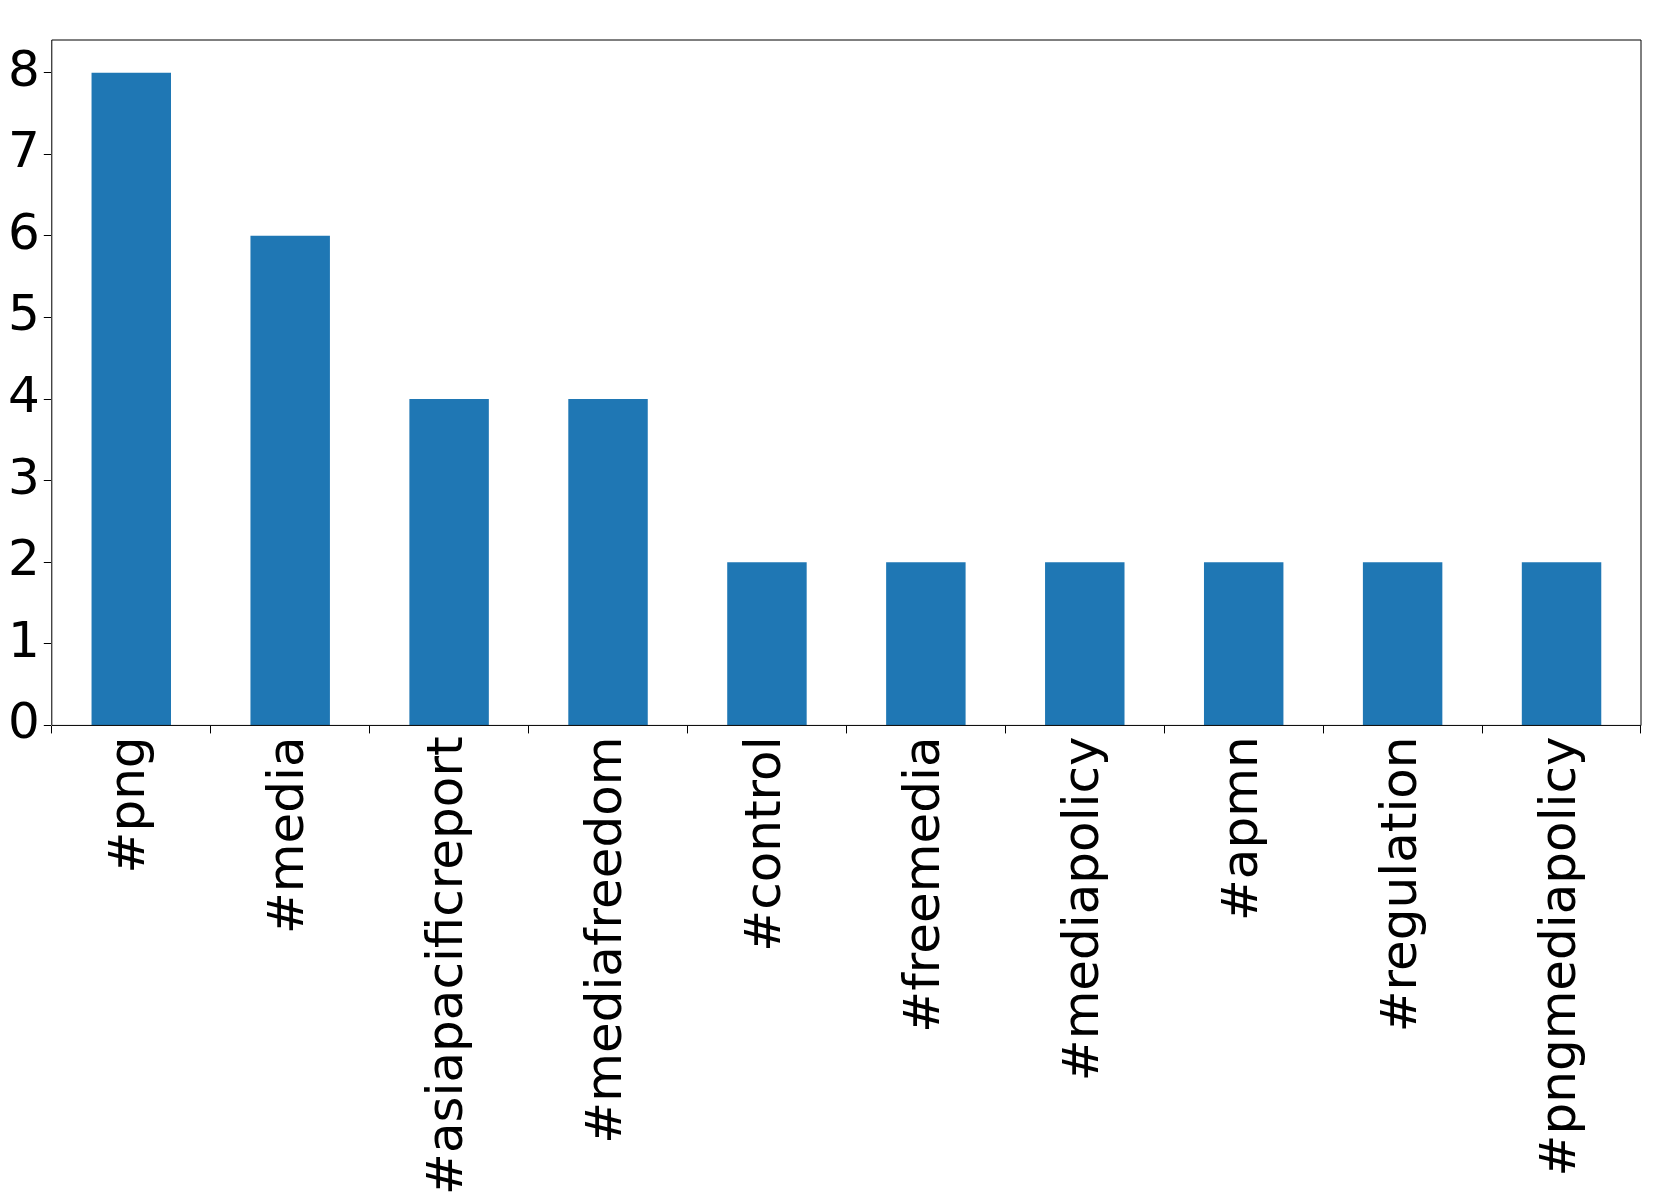 This screenshot has width=1679, height=1202. Describe the element at coordinates (1557, 956) in the screenshot. I see `x-tick-label: #pngmediapolicy` at that location.